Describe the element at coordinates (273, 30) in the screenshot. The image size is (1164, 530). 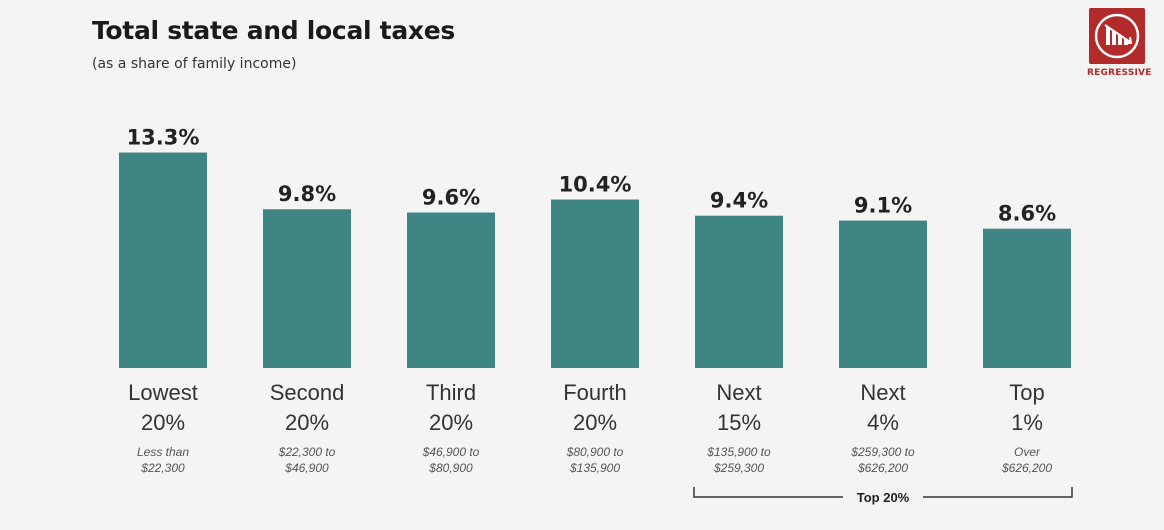
I see `chart-title: Total state and local taxes` at that location.